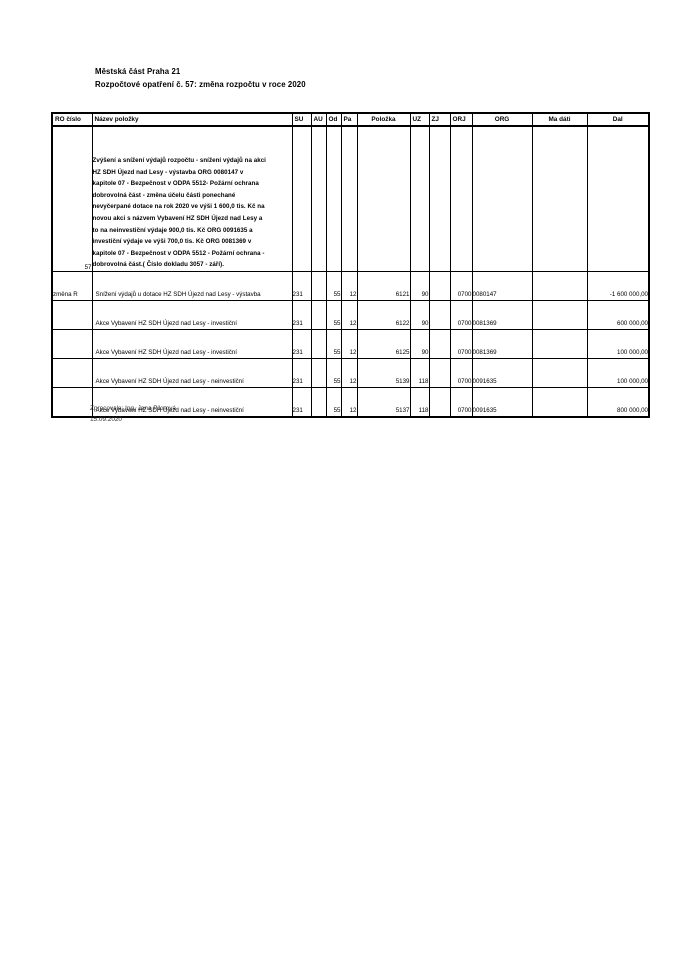  Describe the element at coordinates (461, 198) in the screenshot. I see `description-orj` at that location.